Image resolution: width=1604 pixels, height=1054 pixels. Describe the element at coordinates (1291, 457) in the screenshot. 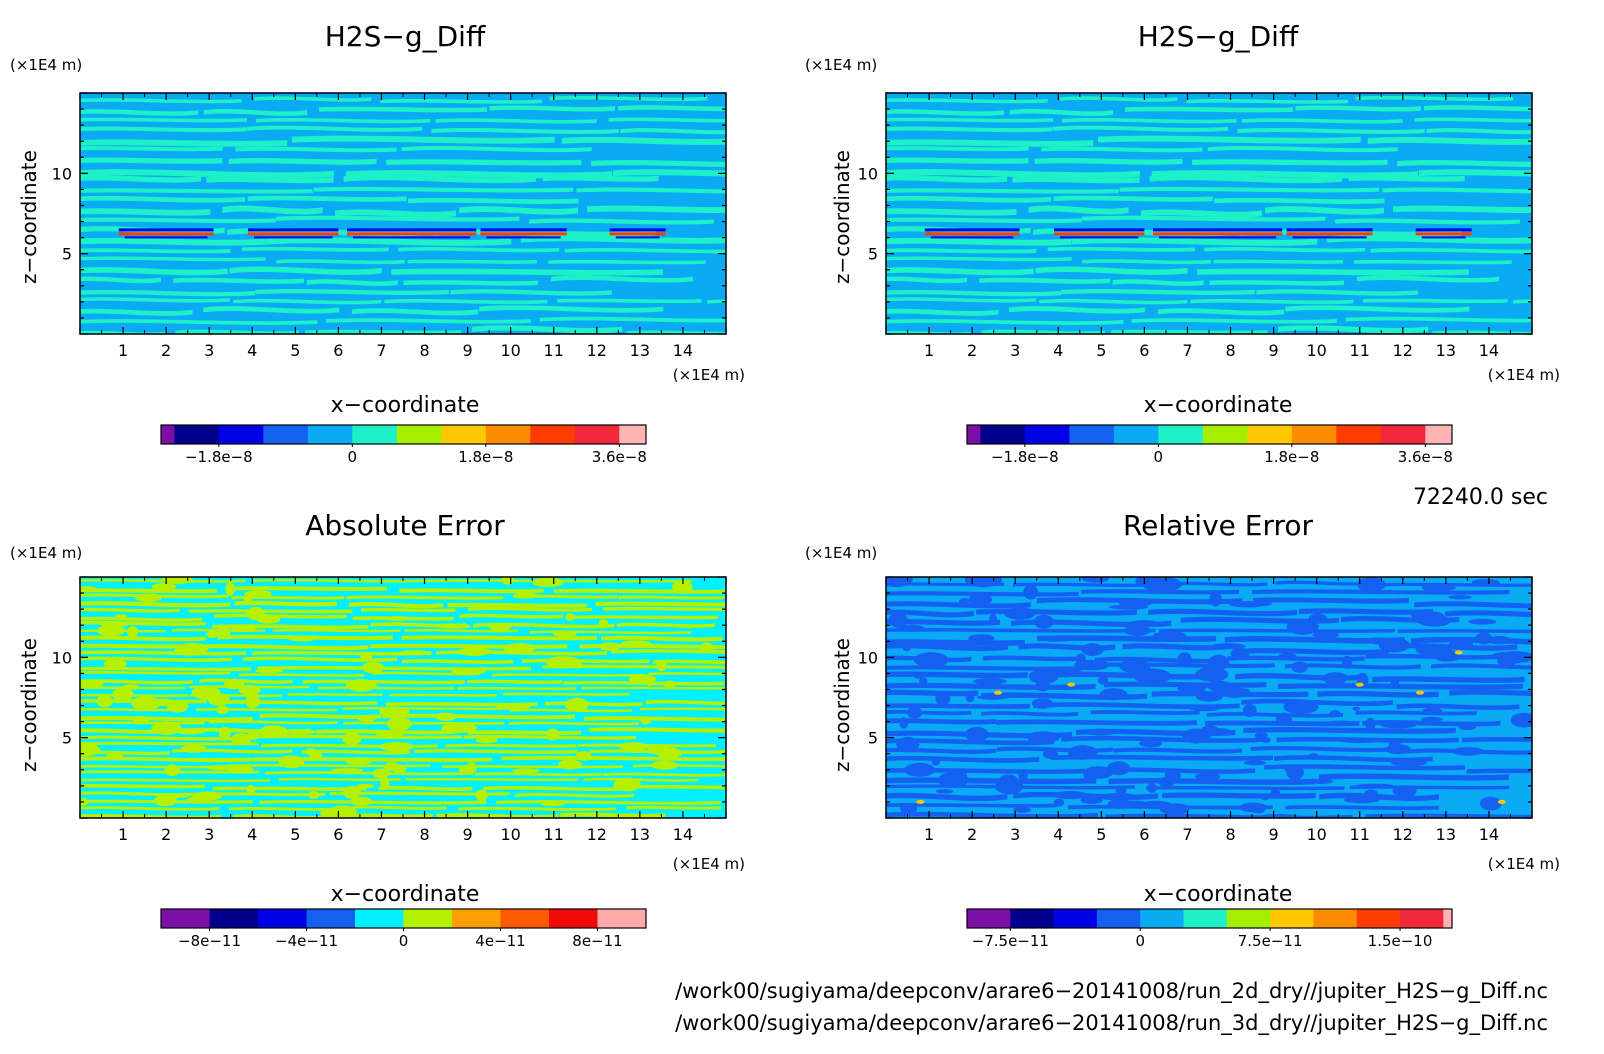

I see `colorbar-label: 1.8e−8` at that location.